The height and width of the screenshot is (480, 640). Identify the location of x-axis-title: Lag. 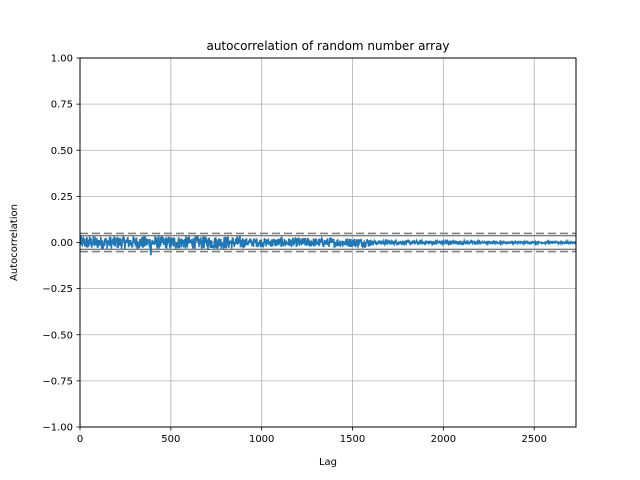
(328, 462).